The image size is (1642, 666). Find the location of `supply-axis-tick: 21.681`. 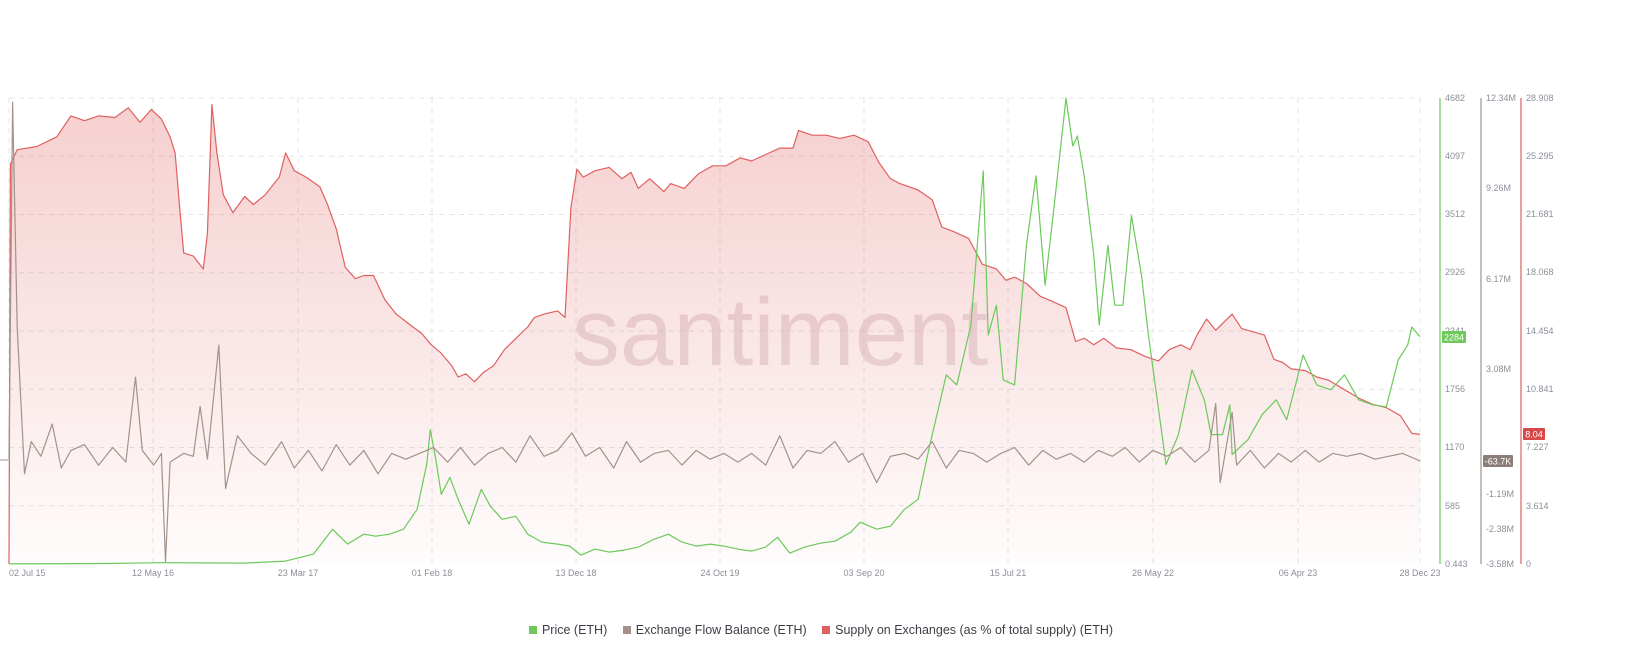

supply-axis-tick: 21.681 is located at coordinates (1540, 214).